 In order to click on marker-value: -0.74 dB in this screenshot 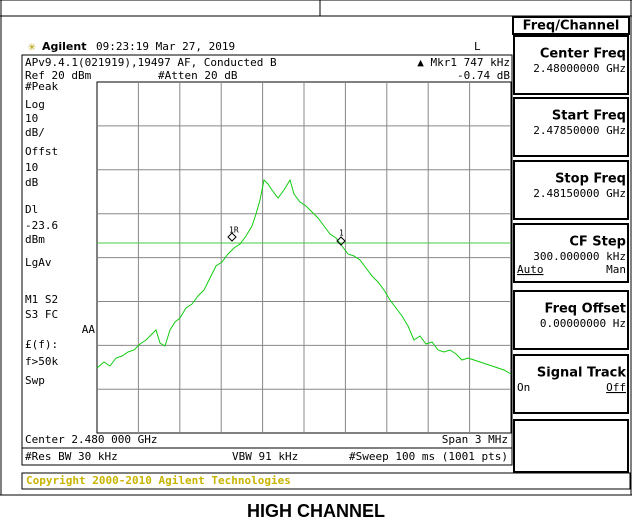, I will do `click(483, 75)`.